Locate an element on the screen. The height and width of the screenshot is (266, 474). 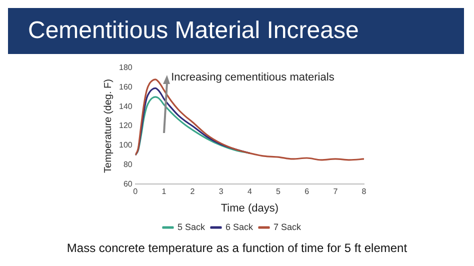
x-axis-title: Time (days) is located at coordinates (249, 208).